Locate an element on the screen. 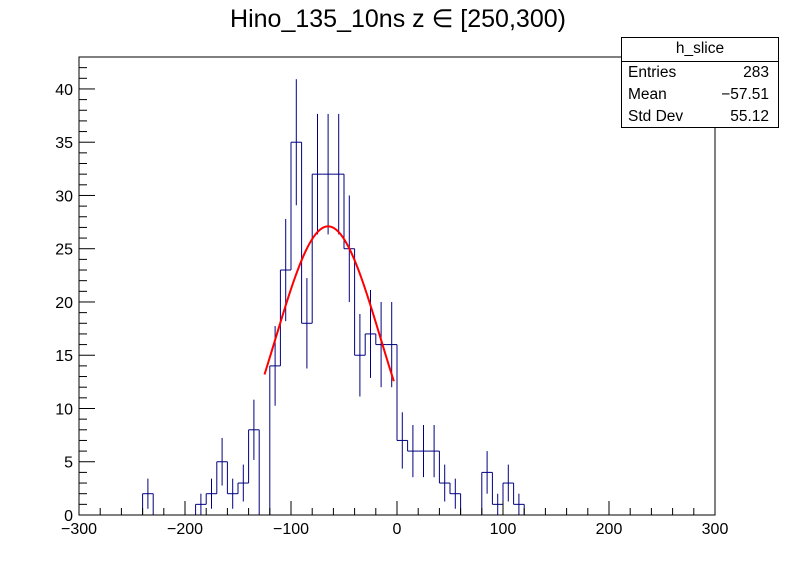  y-tick-label: 40 is located at coordinates (64, 90).